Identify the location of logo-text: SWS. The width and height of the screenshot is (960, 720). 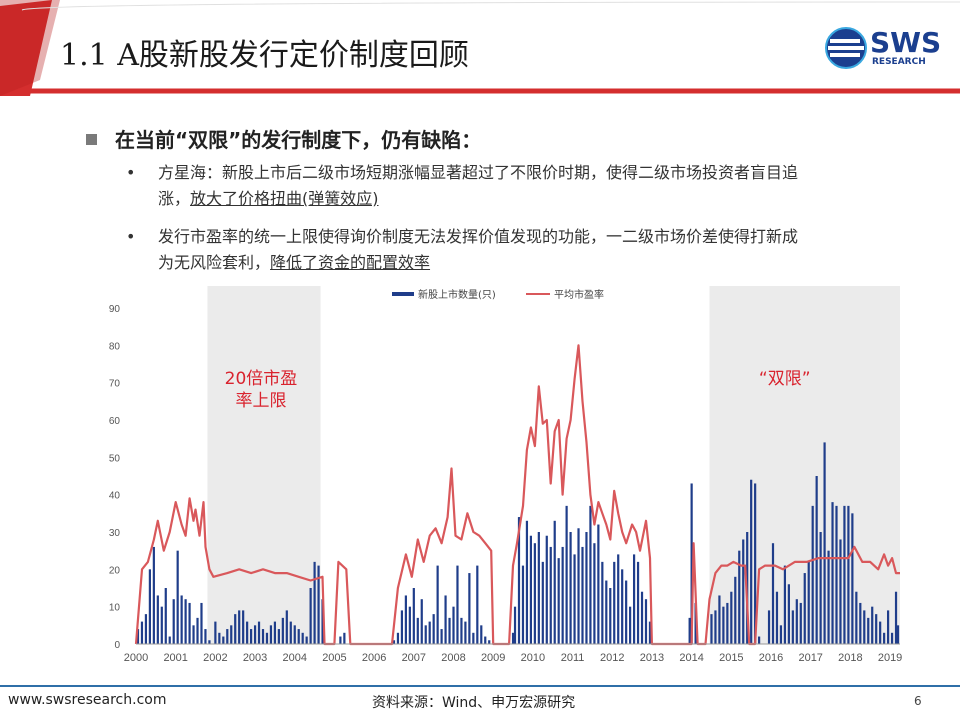
(906, 42).